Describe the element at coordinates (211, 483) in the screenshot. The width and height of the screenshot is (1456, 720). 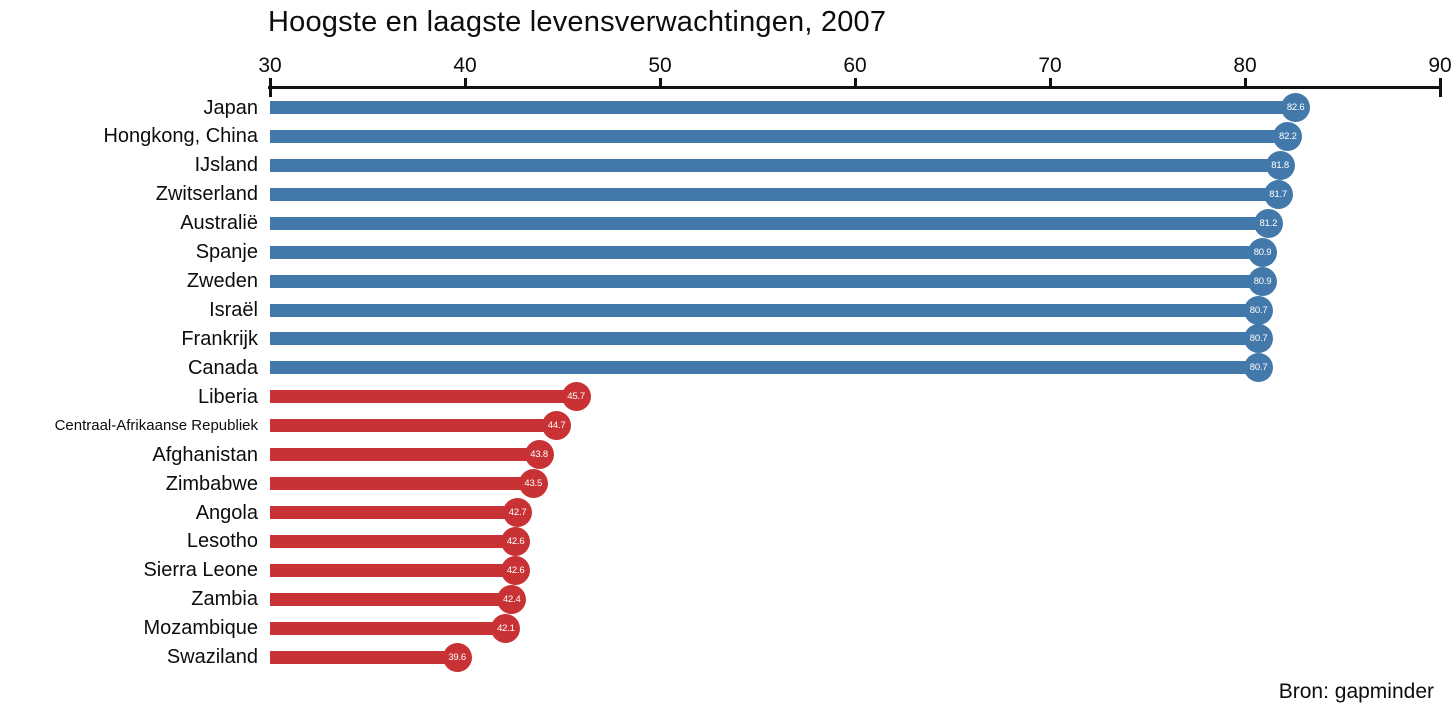
I see `category-label: Zimbabwe` at that location.